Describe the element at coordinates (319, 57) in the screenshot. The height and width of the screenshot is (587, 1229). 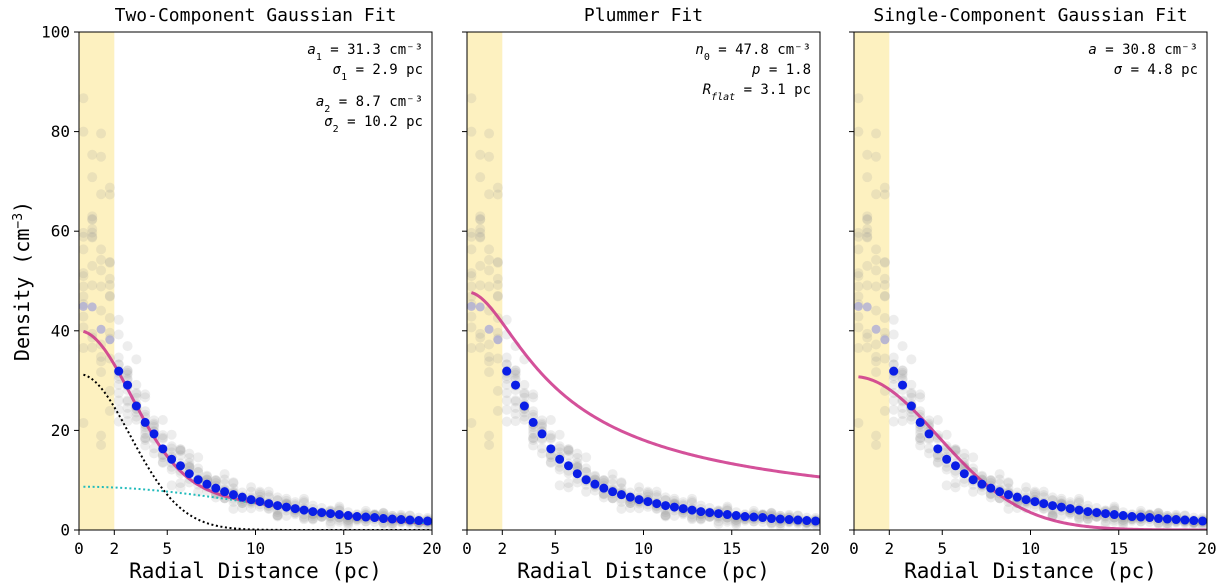
I see `annotation-subscript: 1` at that location.